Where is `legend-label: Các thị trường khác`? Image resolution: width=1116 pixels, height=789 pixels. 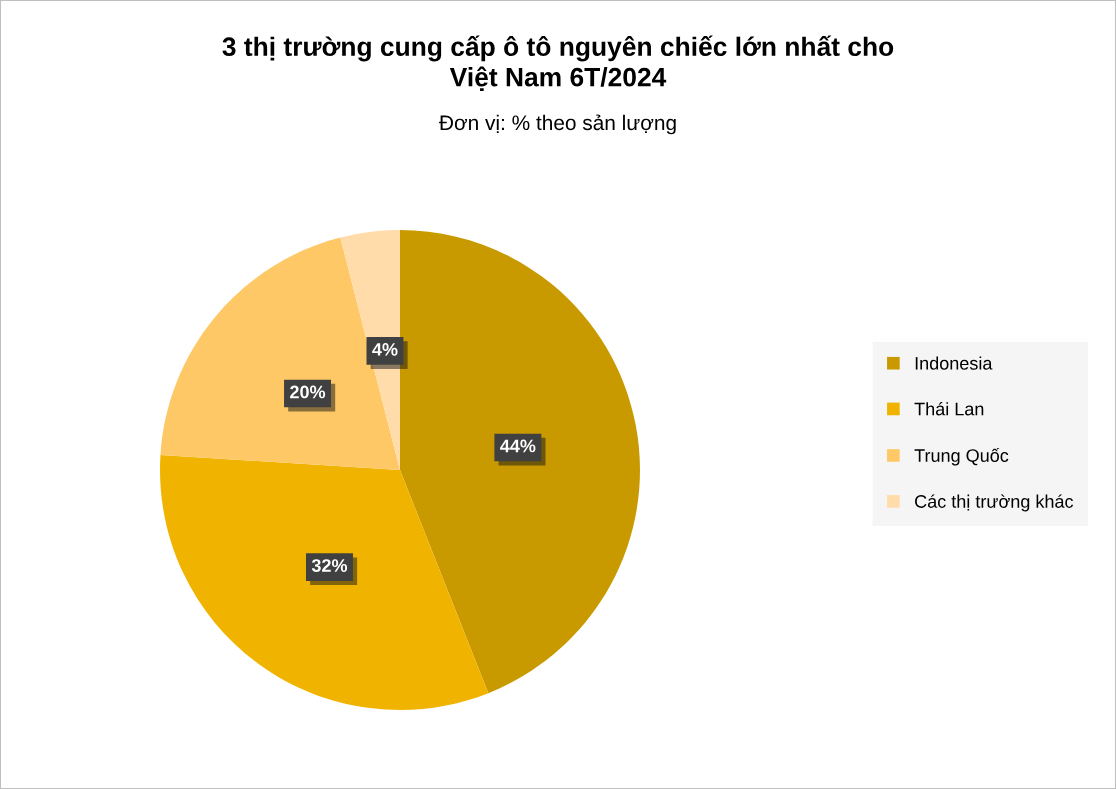
legend-label: Các thị trường khác is located at coordinates (994, 503).